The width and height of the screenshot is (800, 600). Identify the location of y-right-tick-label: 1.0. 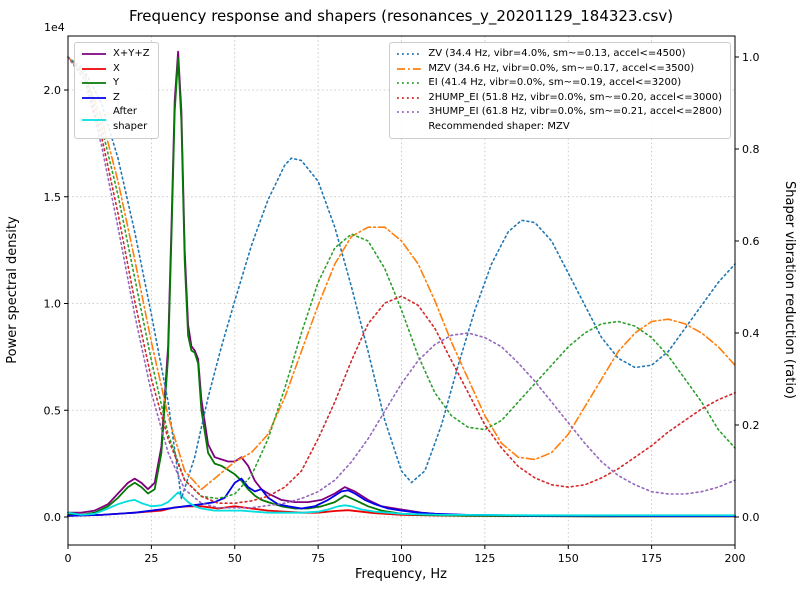
(751, 57).